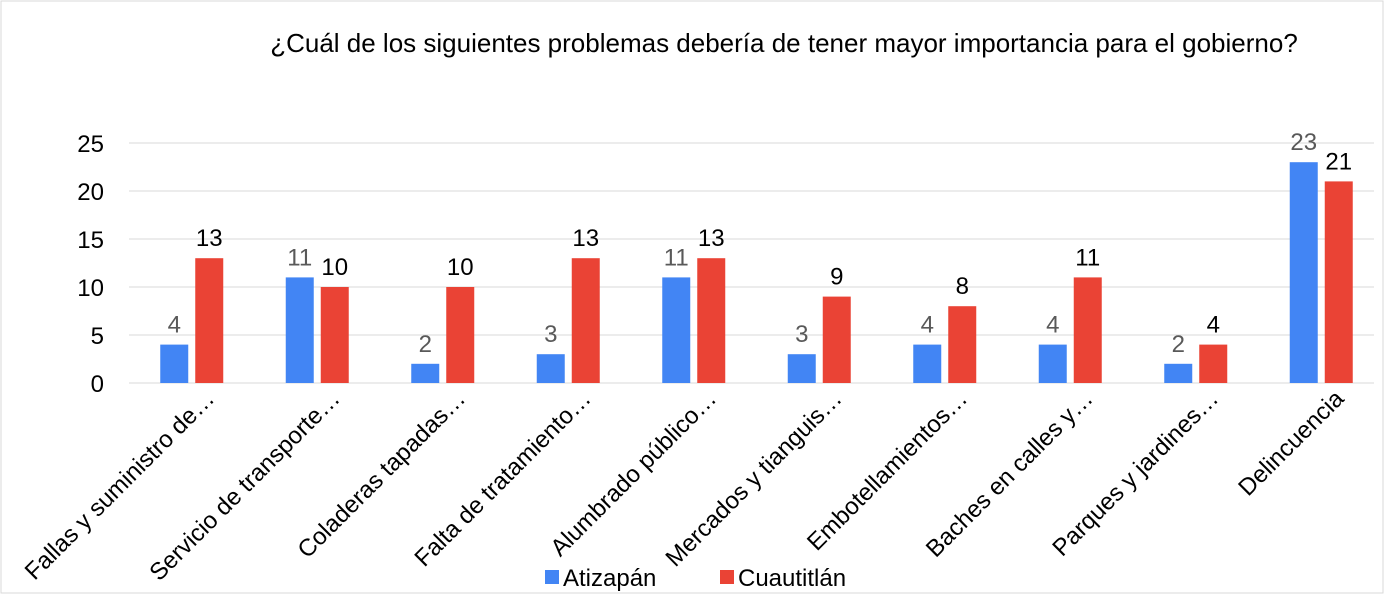 This screenshot has height=599, width=1384. Describe the element at coordinates (1338, 161) in the screenshot. I see `data-label: 21` at that location.